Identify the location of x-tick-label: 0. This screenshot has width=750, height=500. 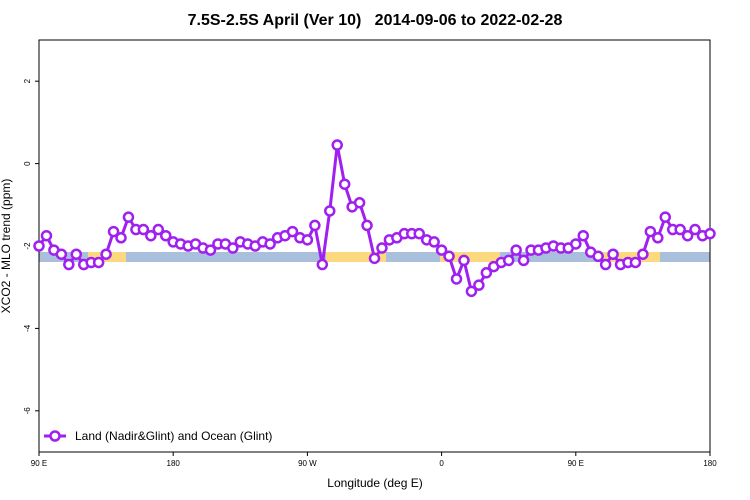
(441, 463).